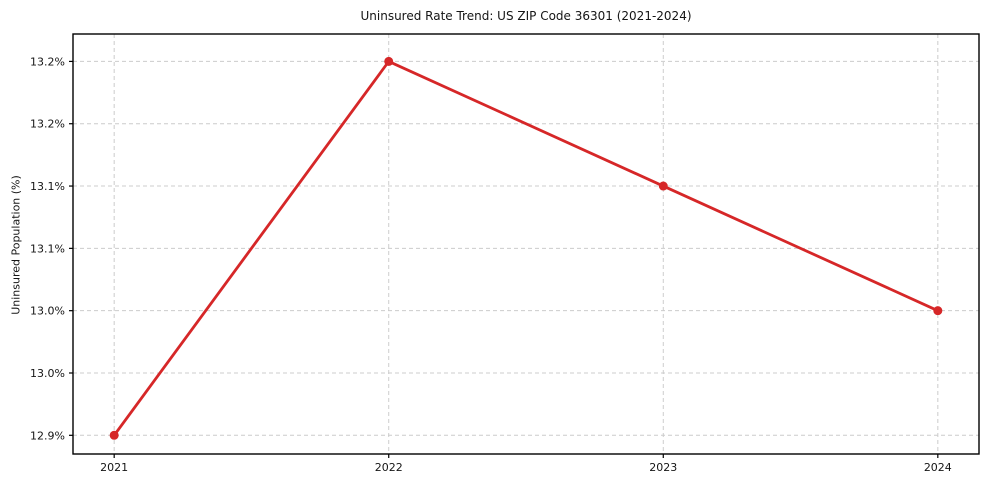 The image size is (989, 490). I want to click on x-tick-label: 2024, so click(938, 467).